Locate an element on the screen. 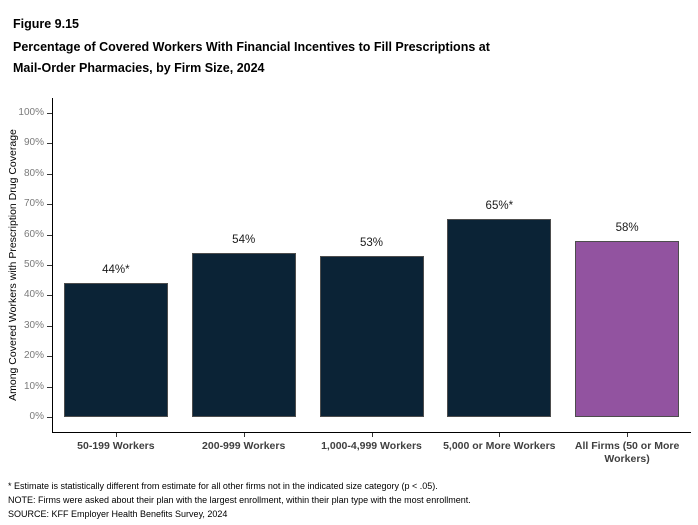 This screenshot has height=525, width=698. figure-number: Figure 9.15 is located at coordinates (46, 24).